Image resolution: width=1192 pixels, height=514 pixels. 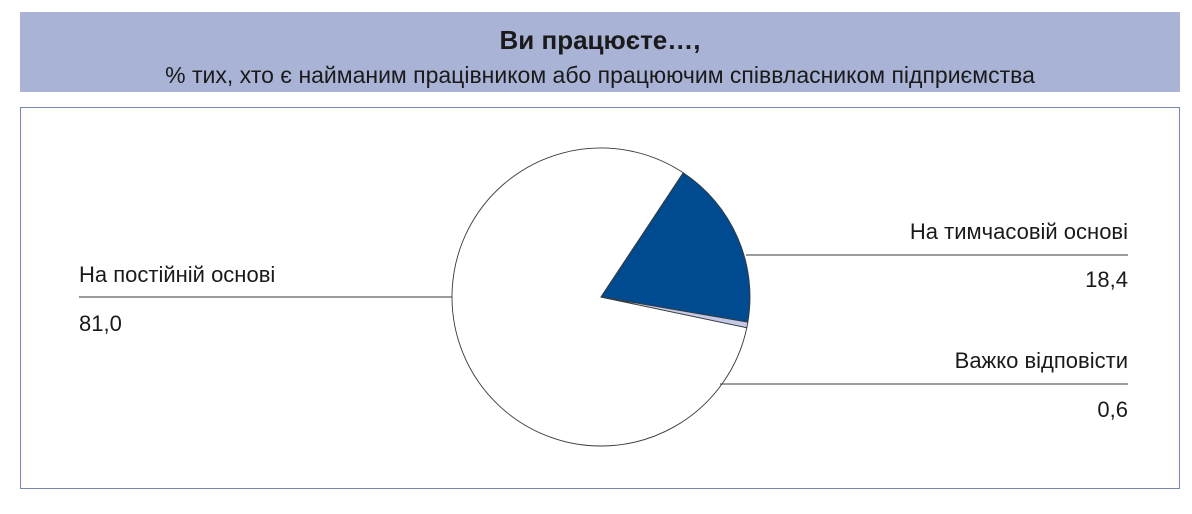 I want to click on slice-label-hard-to-say: Важко відповісти, so click(x=1041, y=360).